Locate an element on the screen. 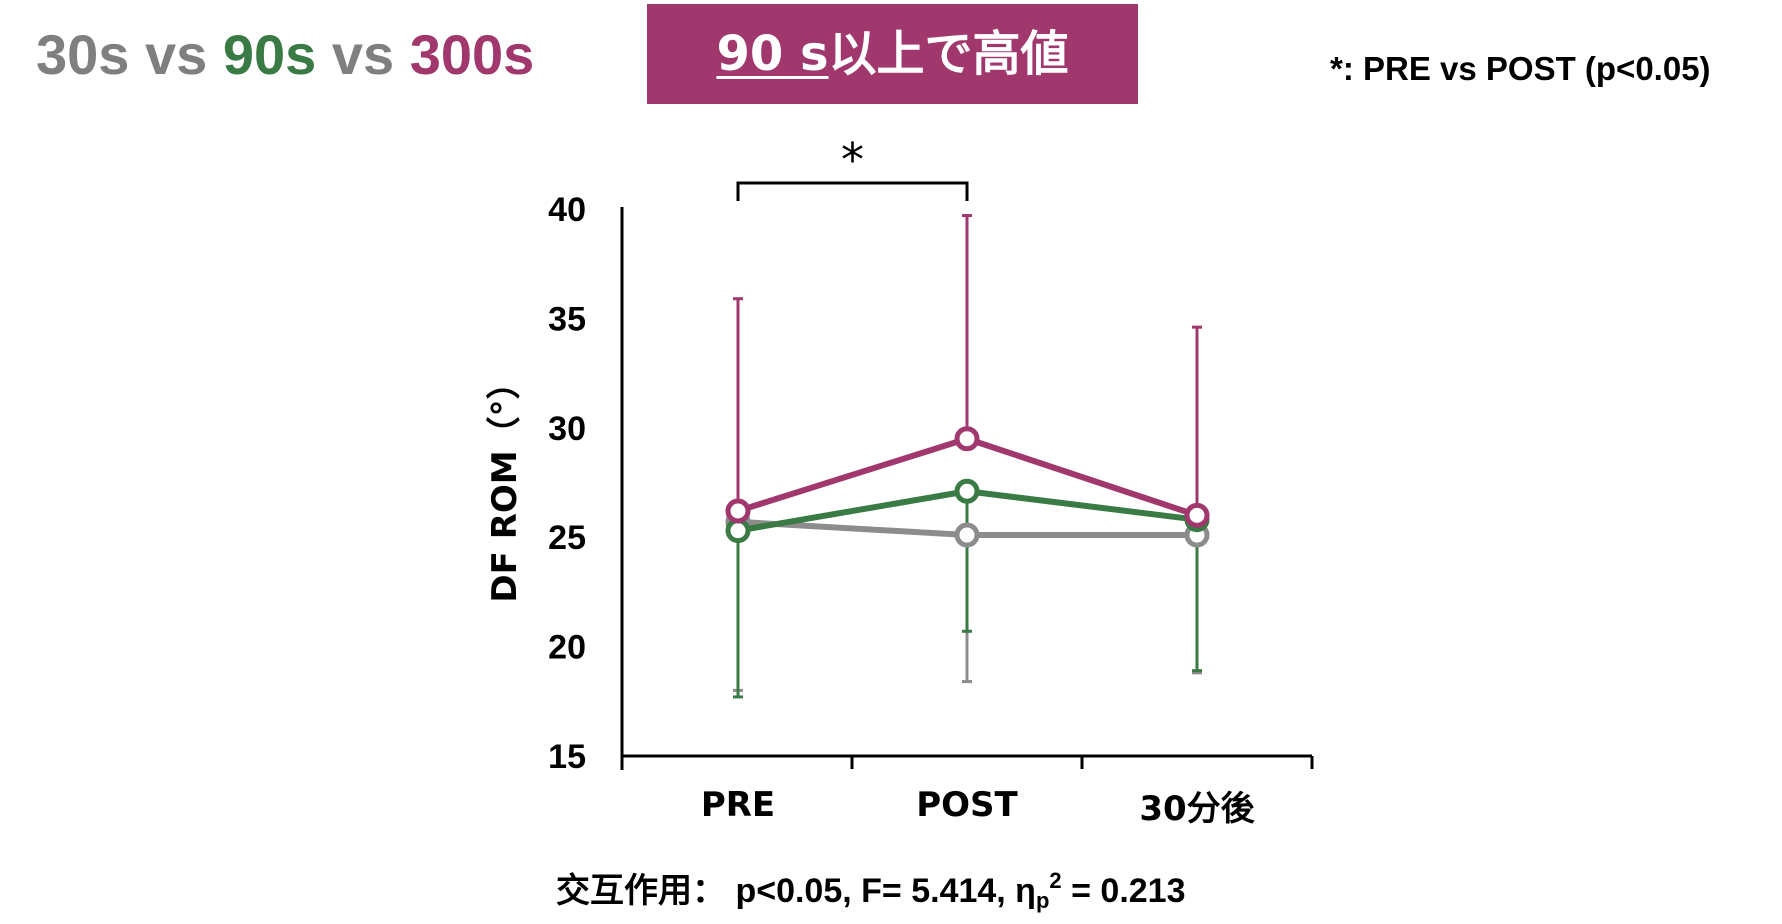  title-part-30s: 30s is located at coordinates (83, 54).